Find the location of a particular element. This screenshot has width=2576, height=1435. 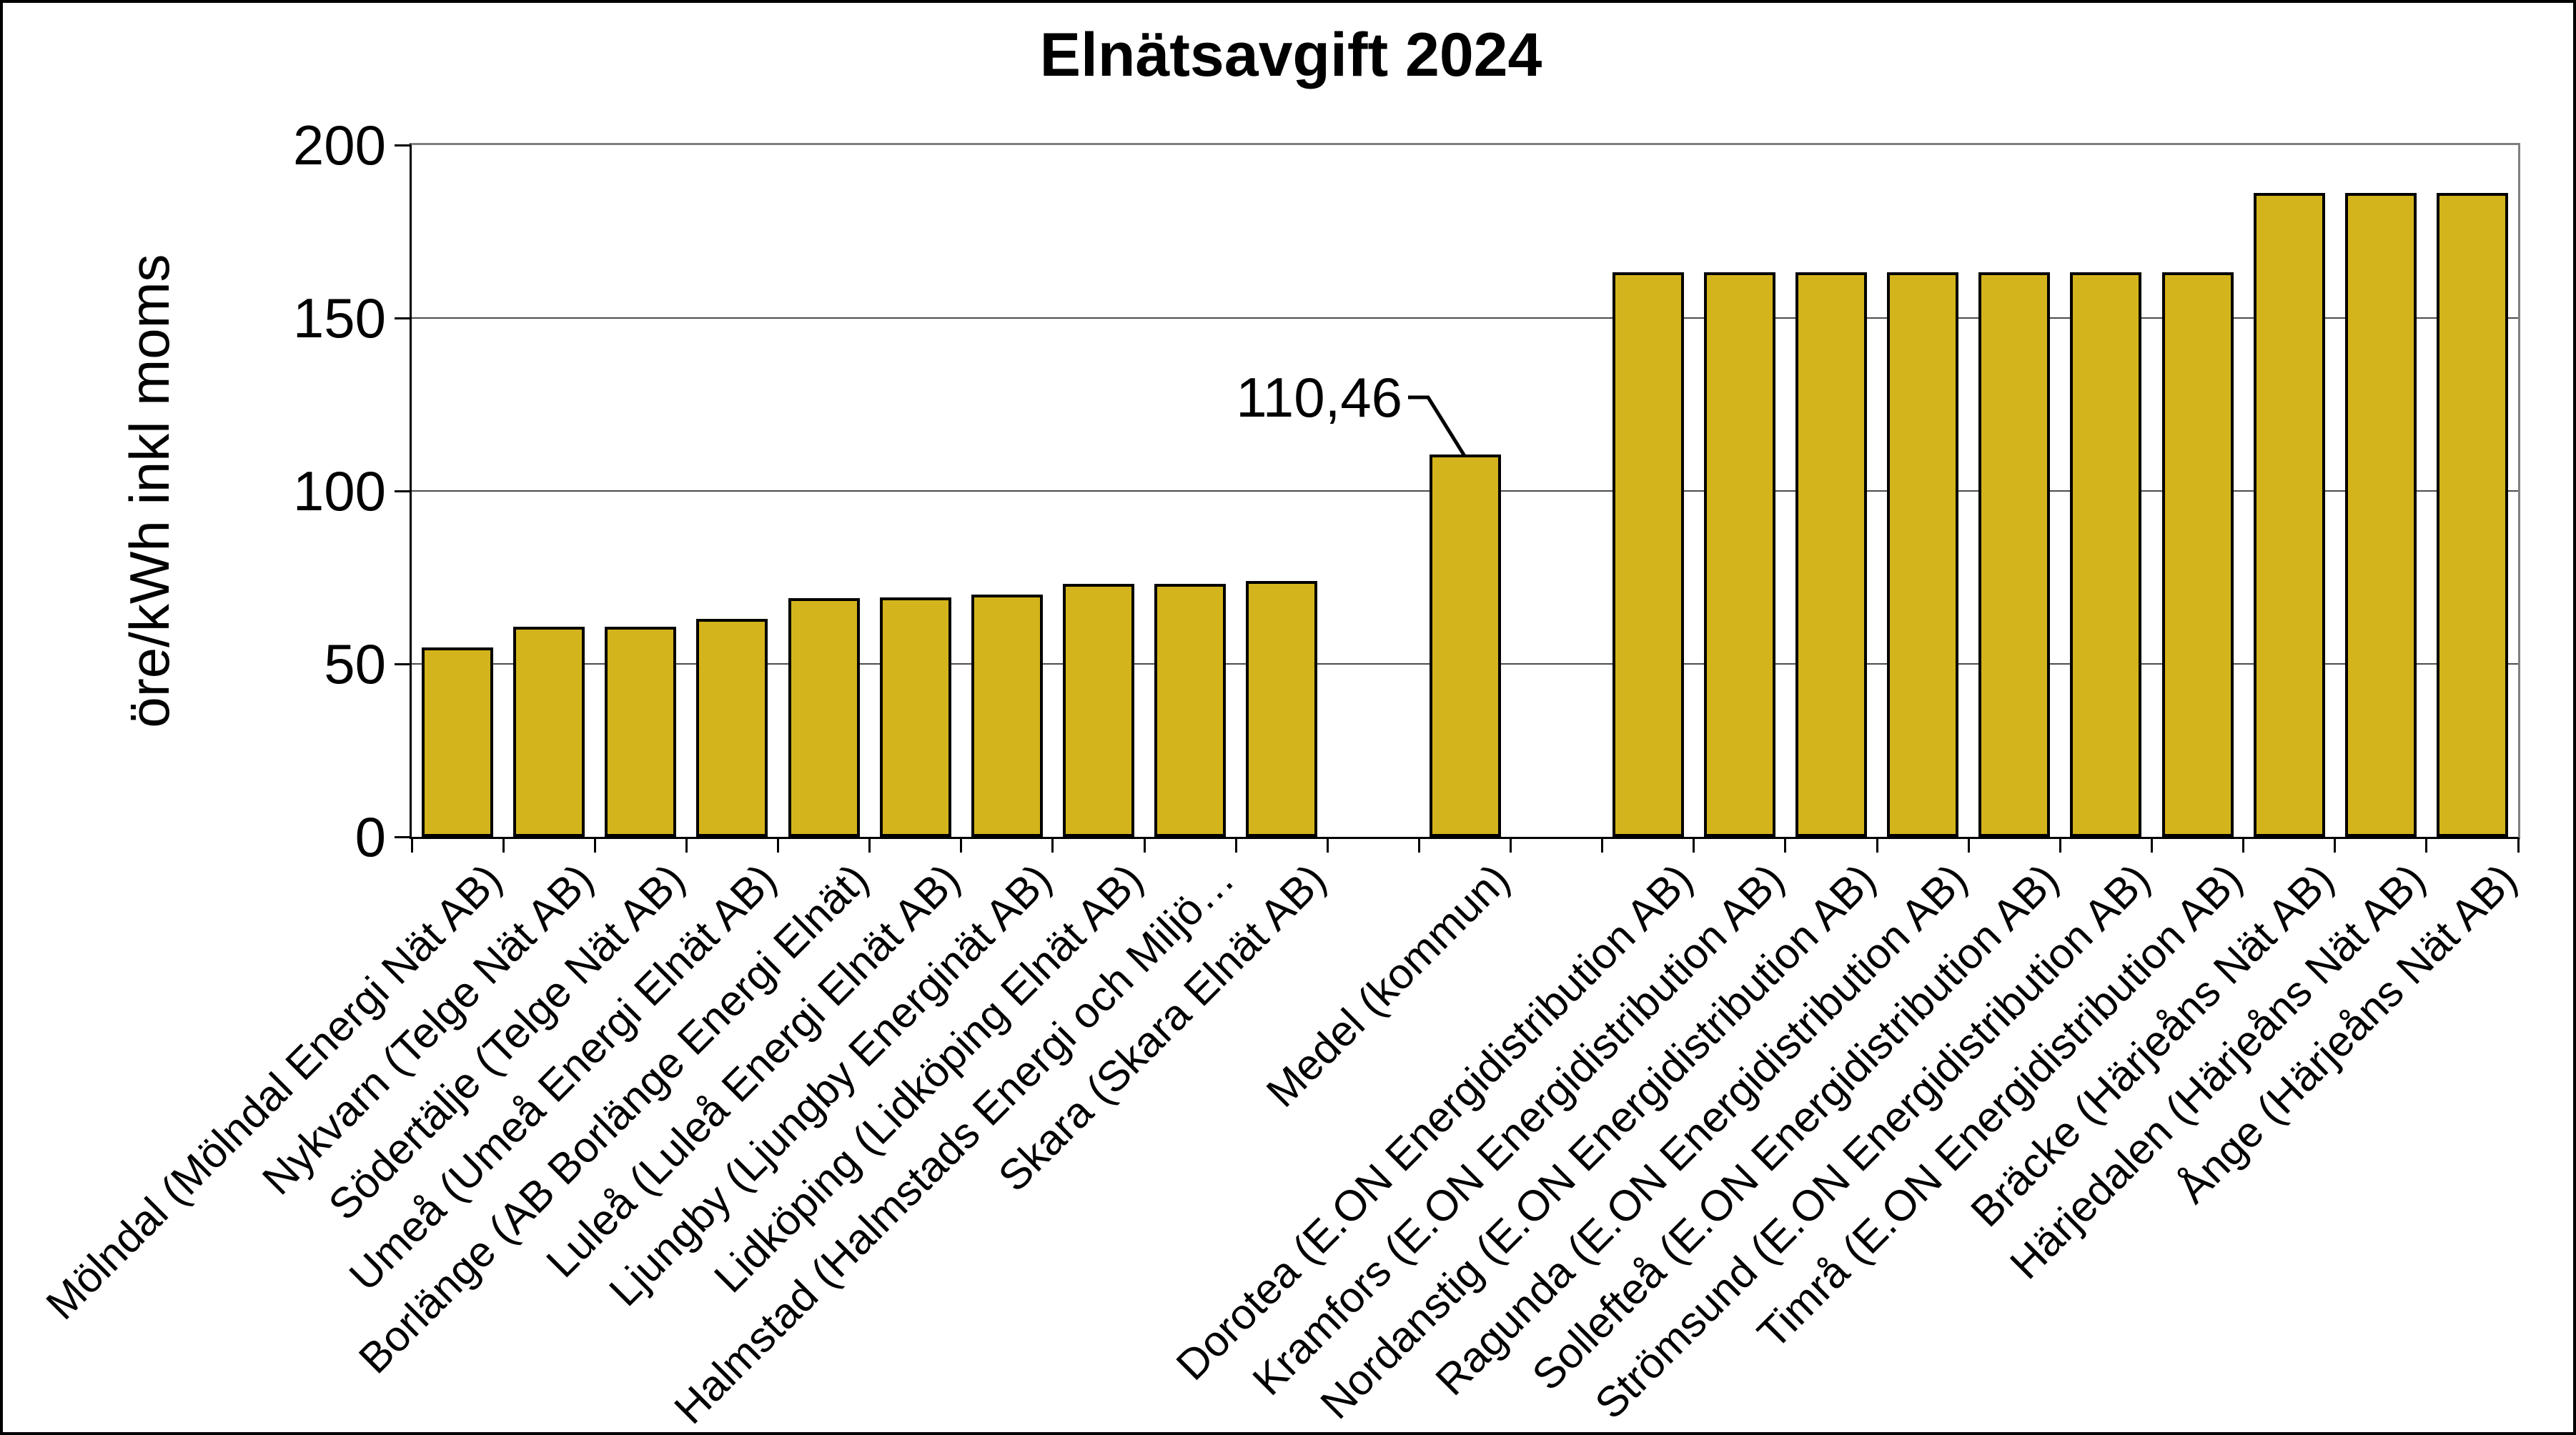

y-axis-title: öre/kWh inkl moms is located at coordinates (150, 491).